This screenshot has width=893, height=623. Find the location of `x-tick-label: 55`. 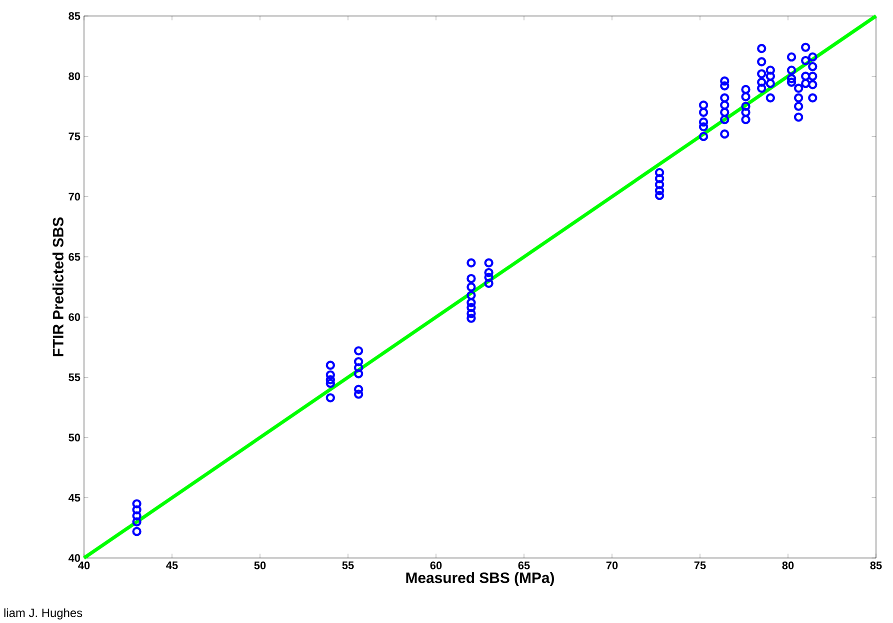

x-tick-label: 55 is located at coordinates (348, 566).